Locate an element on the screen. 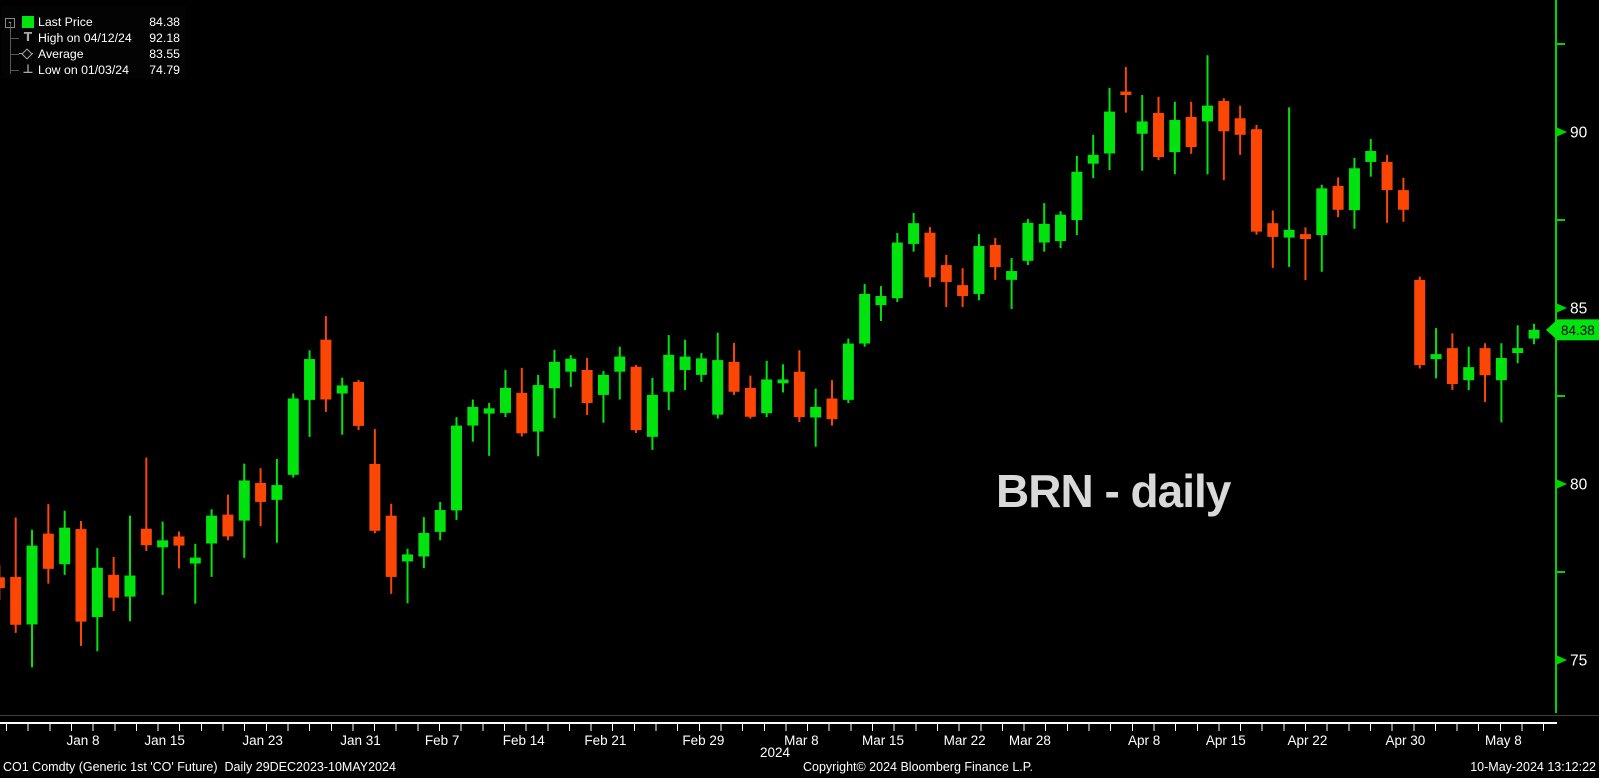  x-axis-label: Mar 15 is located at coordinates (883, 740).